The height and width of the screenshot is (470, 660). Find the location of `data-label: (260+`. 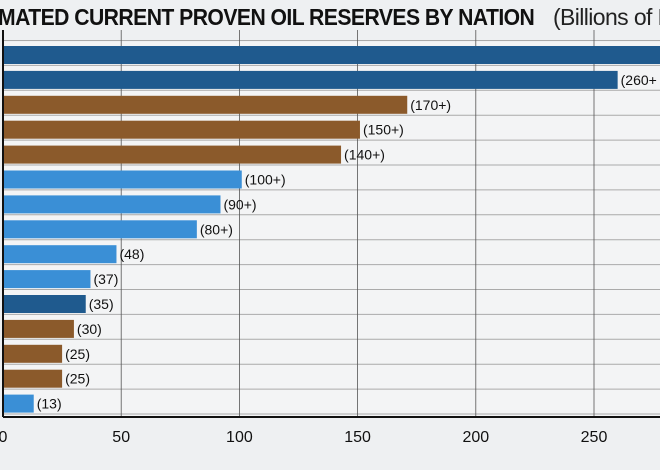

data-label: (260+ is located at coordinates (639, 80).